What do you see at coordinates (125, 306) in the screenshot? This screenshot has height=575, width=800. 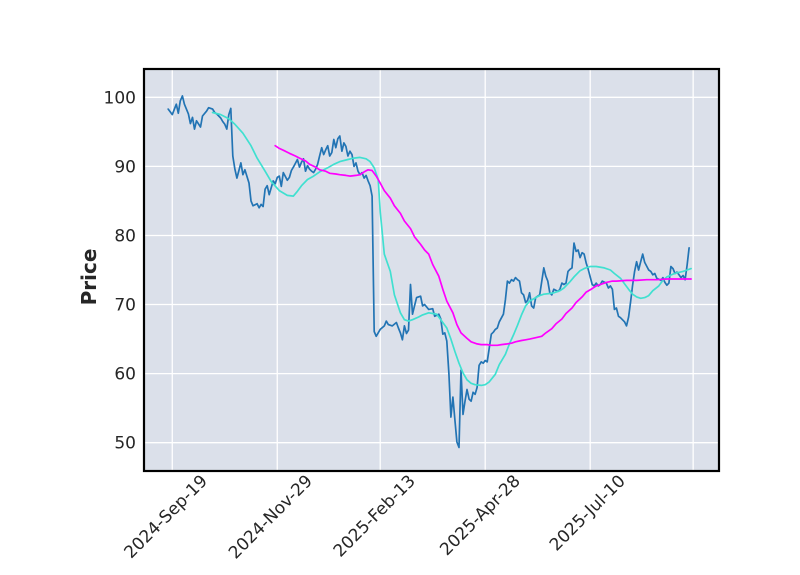 I see `y-tick-label: 70` at bounding box center [125, 306].